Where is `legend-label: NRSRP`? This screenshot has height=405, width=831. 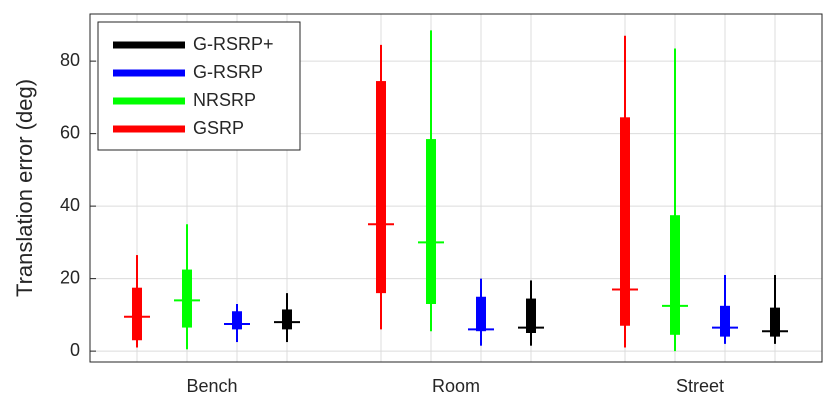 legend-label: NRSRP is located at coordinates (224, 100).